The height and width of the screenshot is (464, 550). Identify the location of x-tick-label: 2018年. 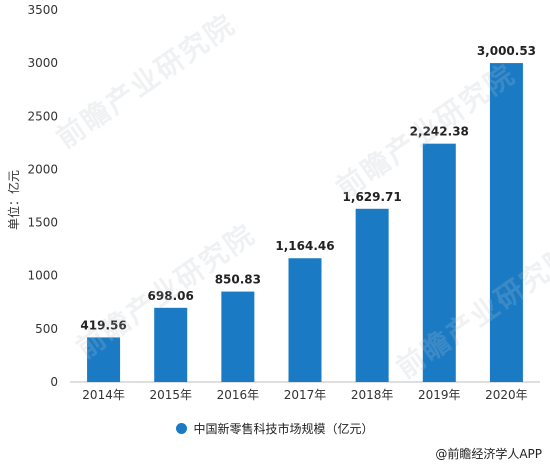
(372, 395).